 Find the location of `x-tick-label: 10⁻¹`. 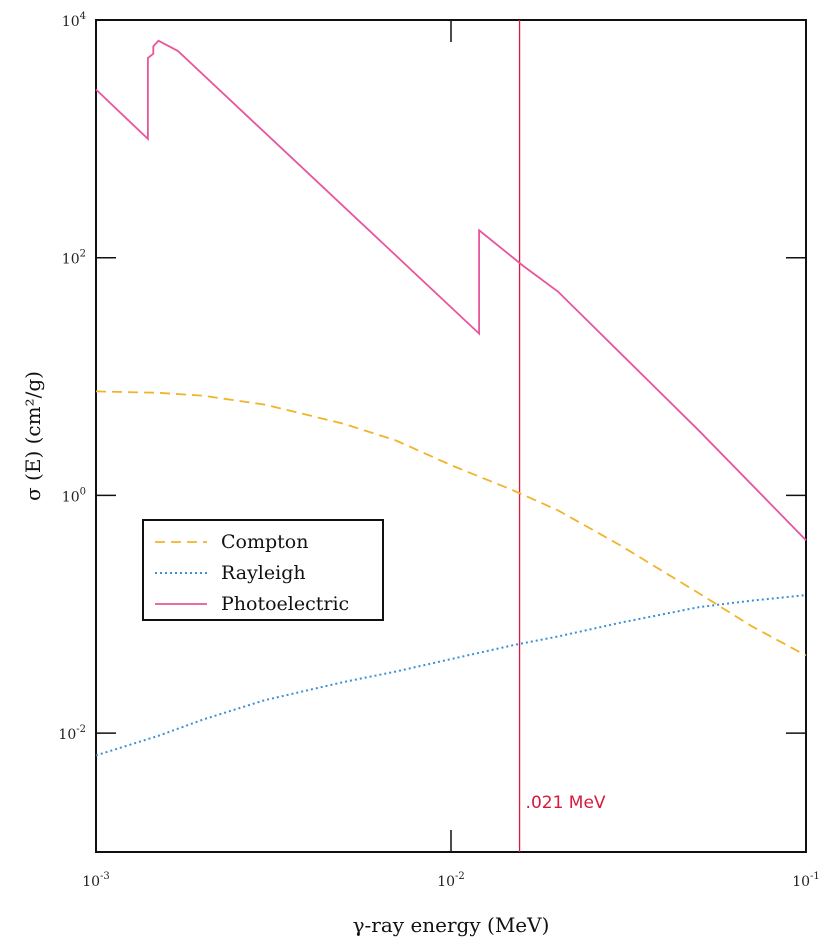

x-tick-label: 10⁻¹ is located at coordinates (806, 880).